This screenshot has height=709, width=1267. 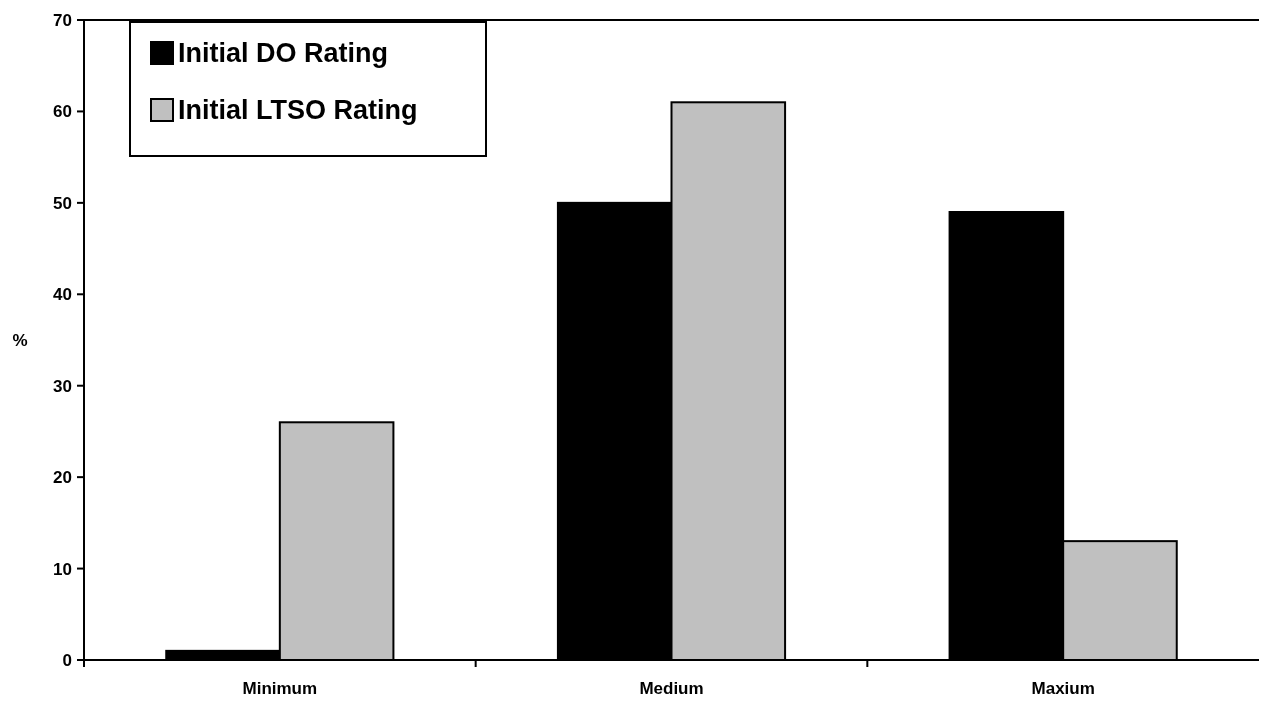 I want to click on y-tick-label: 60, so click(x=62, y=112).